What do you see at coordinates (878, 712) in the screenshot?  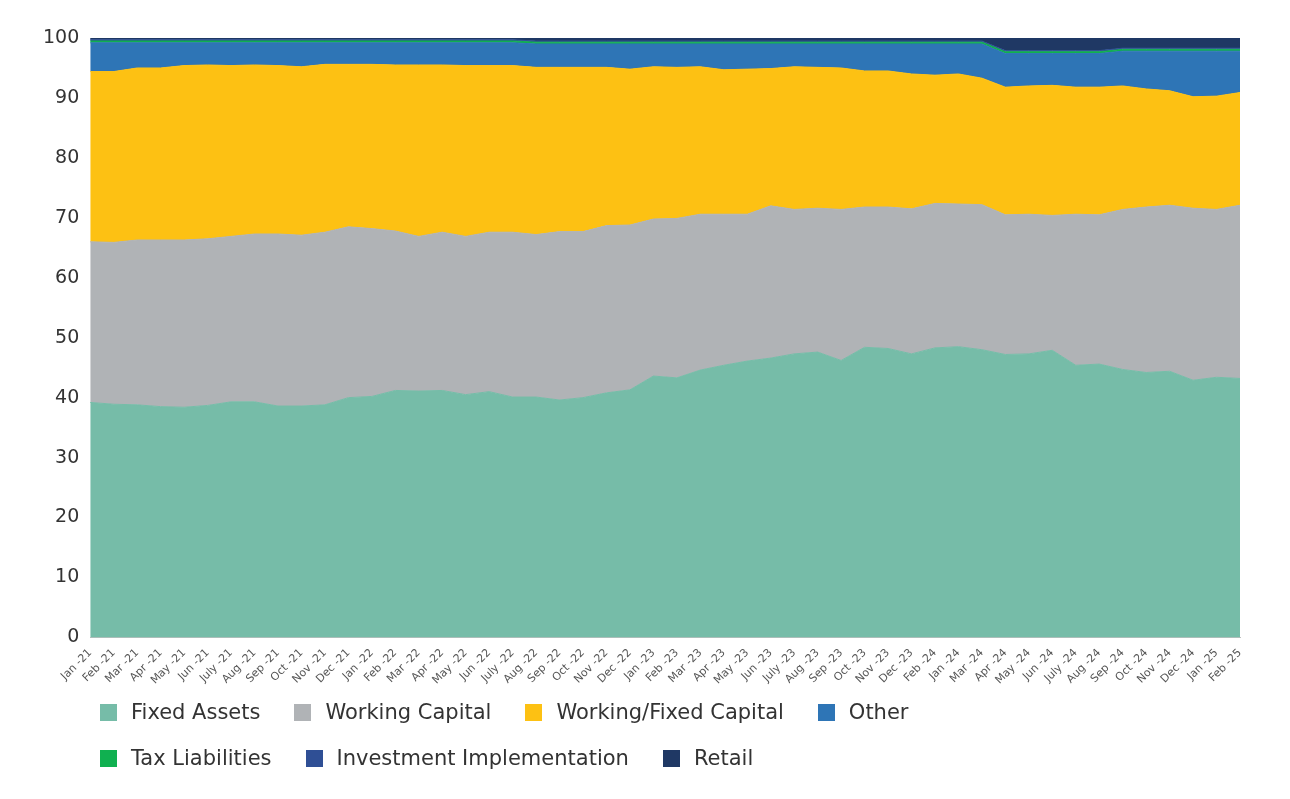 I see `legend-label: Other` at bounding box center [878, 712].